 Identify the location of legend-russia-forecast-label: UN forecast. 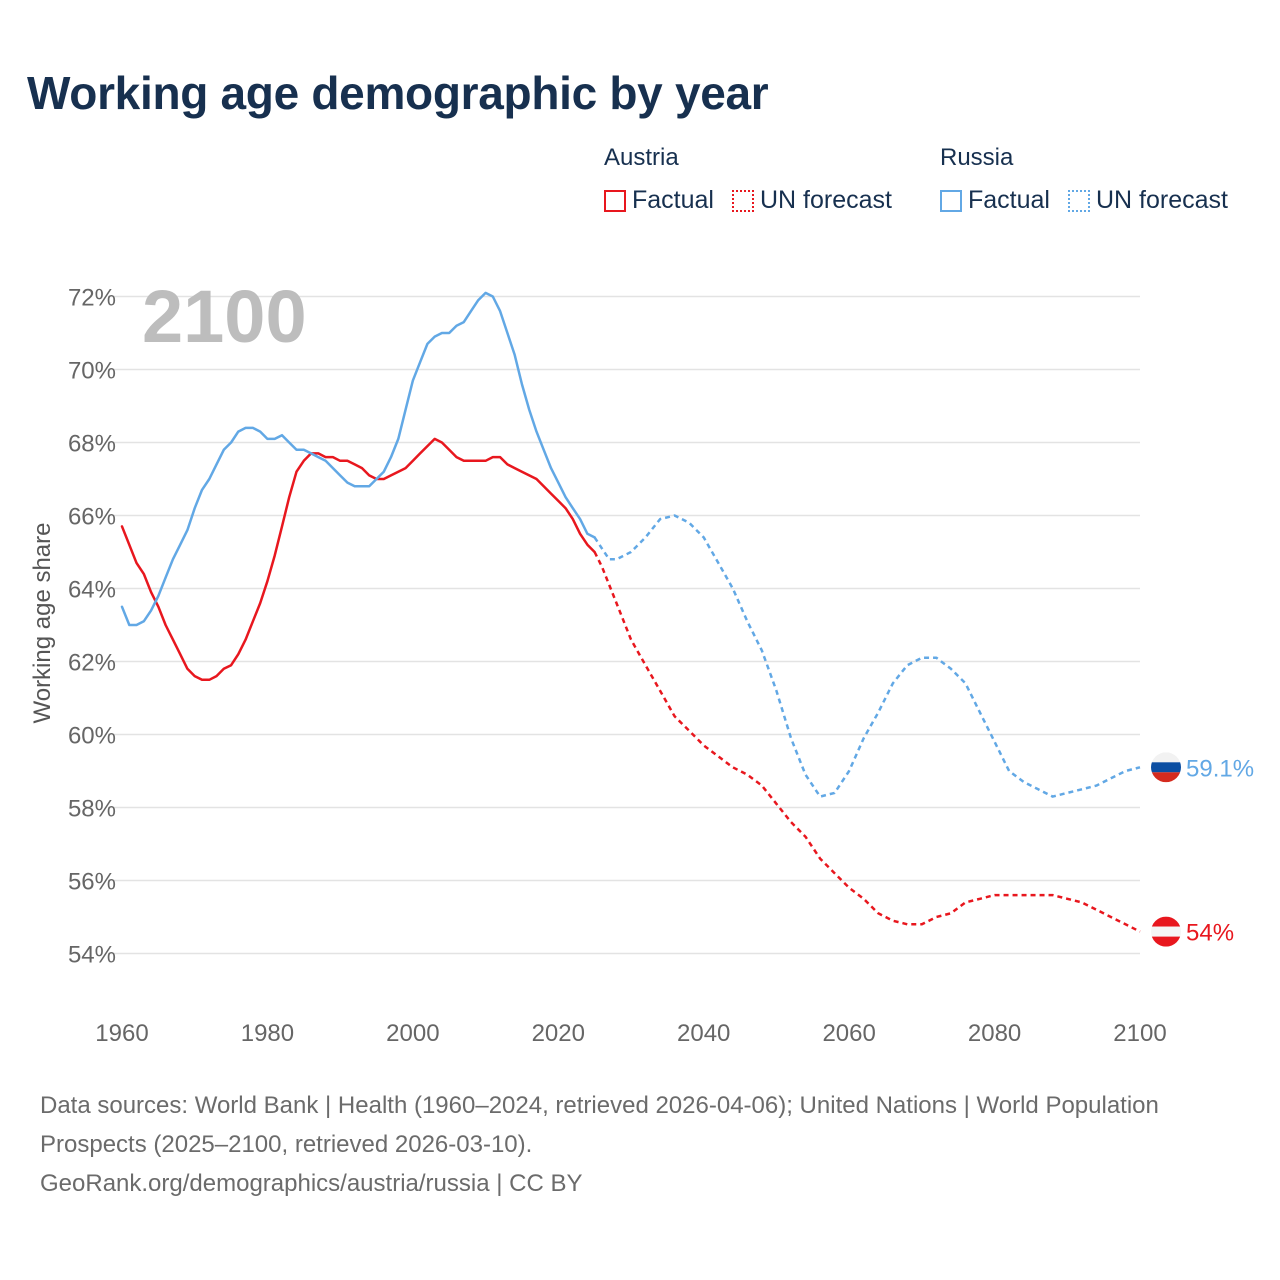
(1161, 200).